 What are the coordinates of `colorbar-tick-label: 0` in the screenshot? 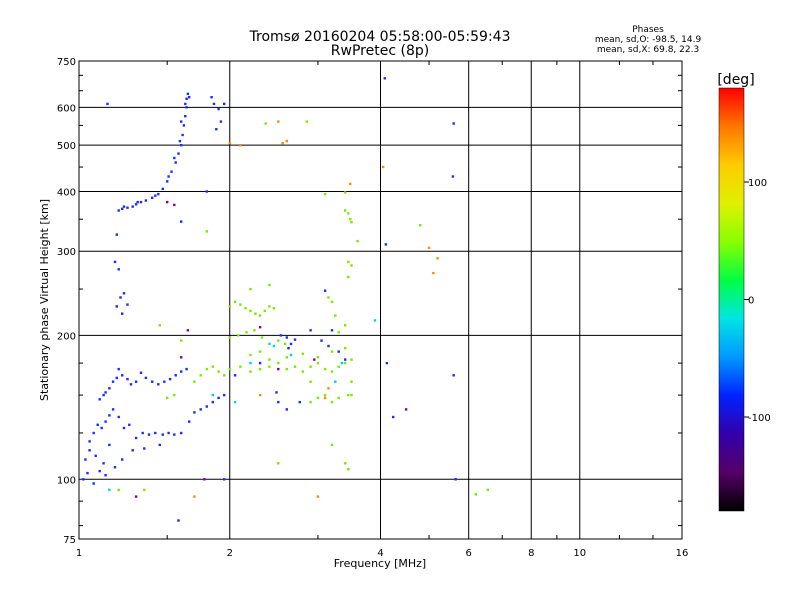 It's located at (751, 301).